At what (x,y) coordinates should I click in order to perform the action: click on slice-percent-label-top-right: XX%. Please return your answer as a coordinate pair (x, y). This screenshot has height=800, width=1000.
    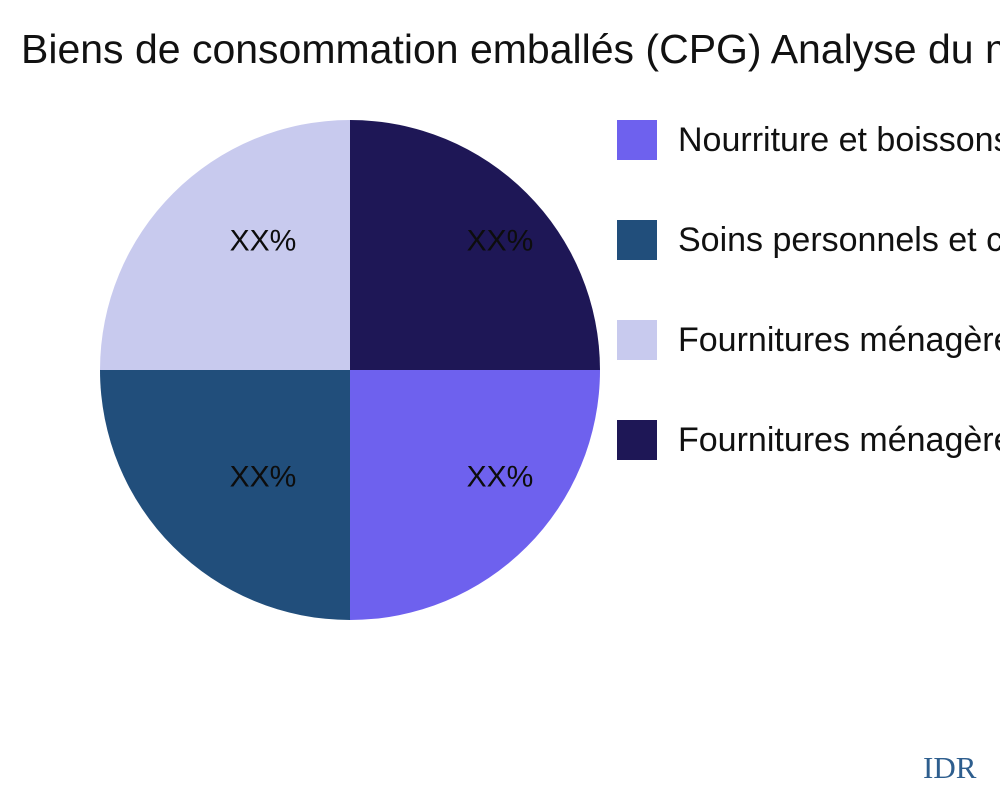
    Looking at the image, I should click on (500, 241).